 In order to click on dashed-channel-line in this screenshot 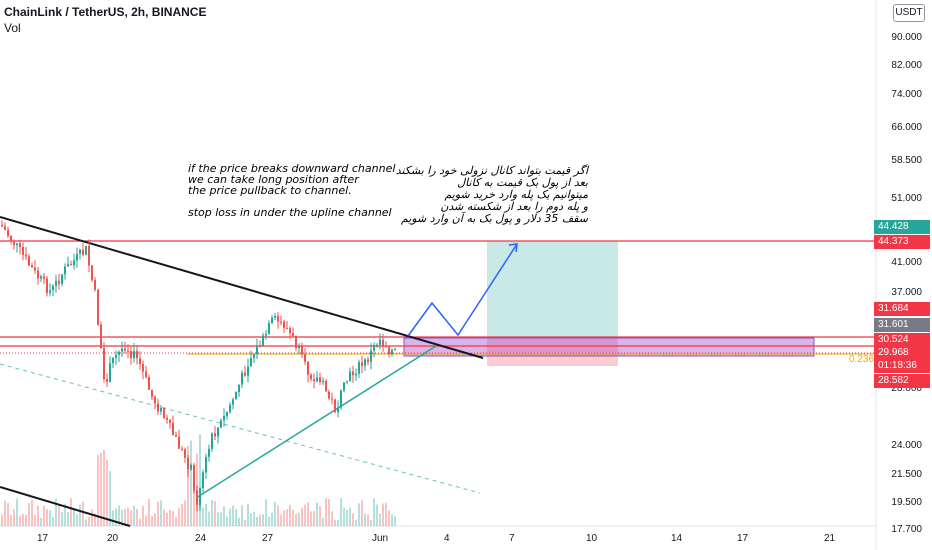, I will do `click(240, 428)`.